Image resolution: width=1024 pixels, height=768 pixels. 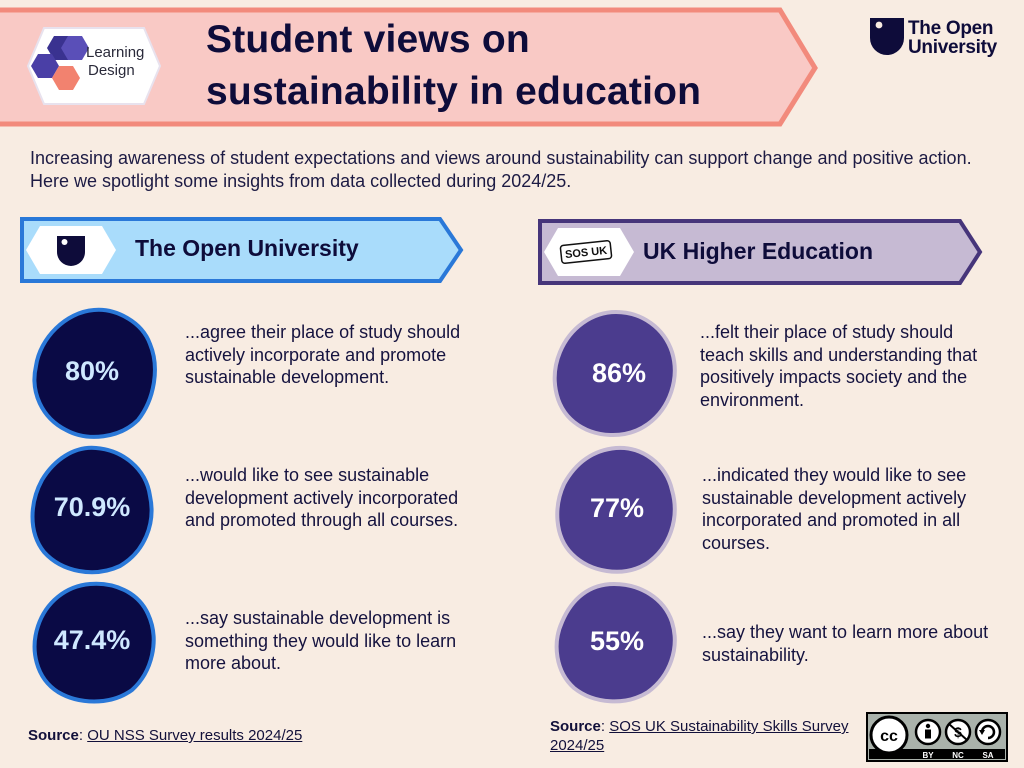 What do you see at coordinates (619, 373) in the screenshot?
I see `uk-stat-value-1: 86%` at bounding box center [619, 373].